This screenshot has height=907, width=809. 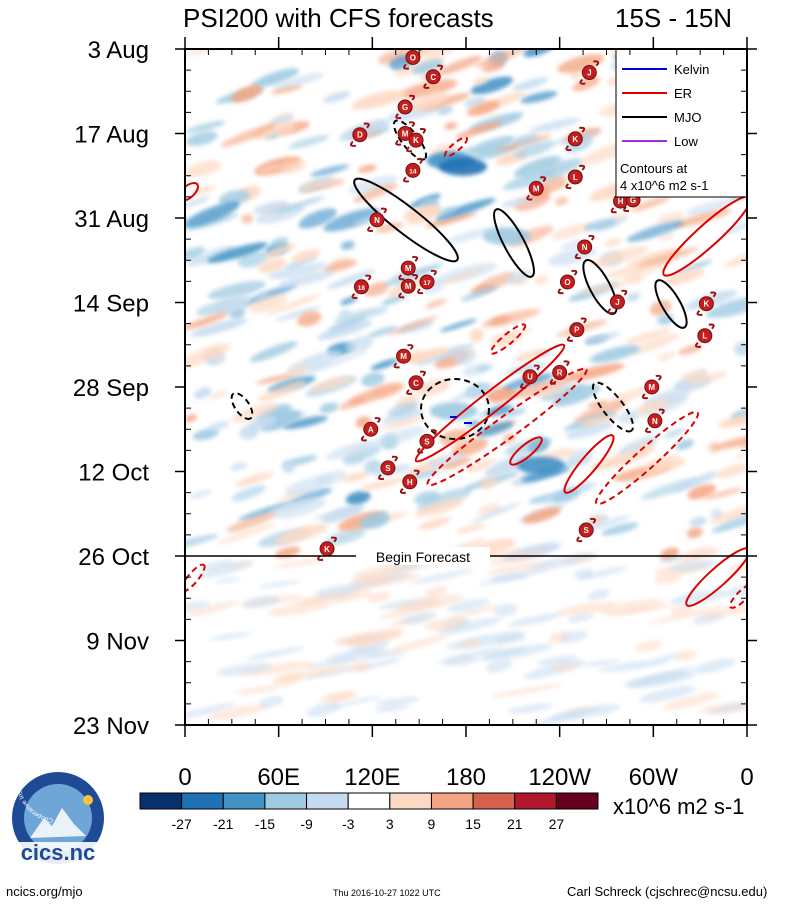 I want to click on storm-name: S, so click(x=587, y=530).